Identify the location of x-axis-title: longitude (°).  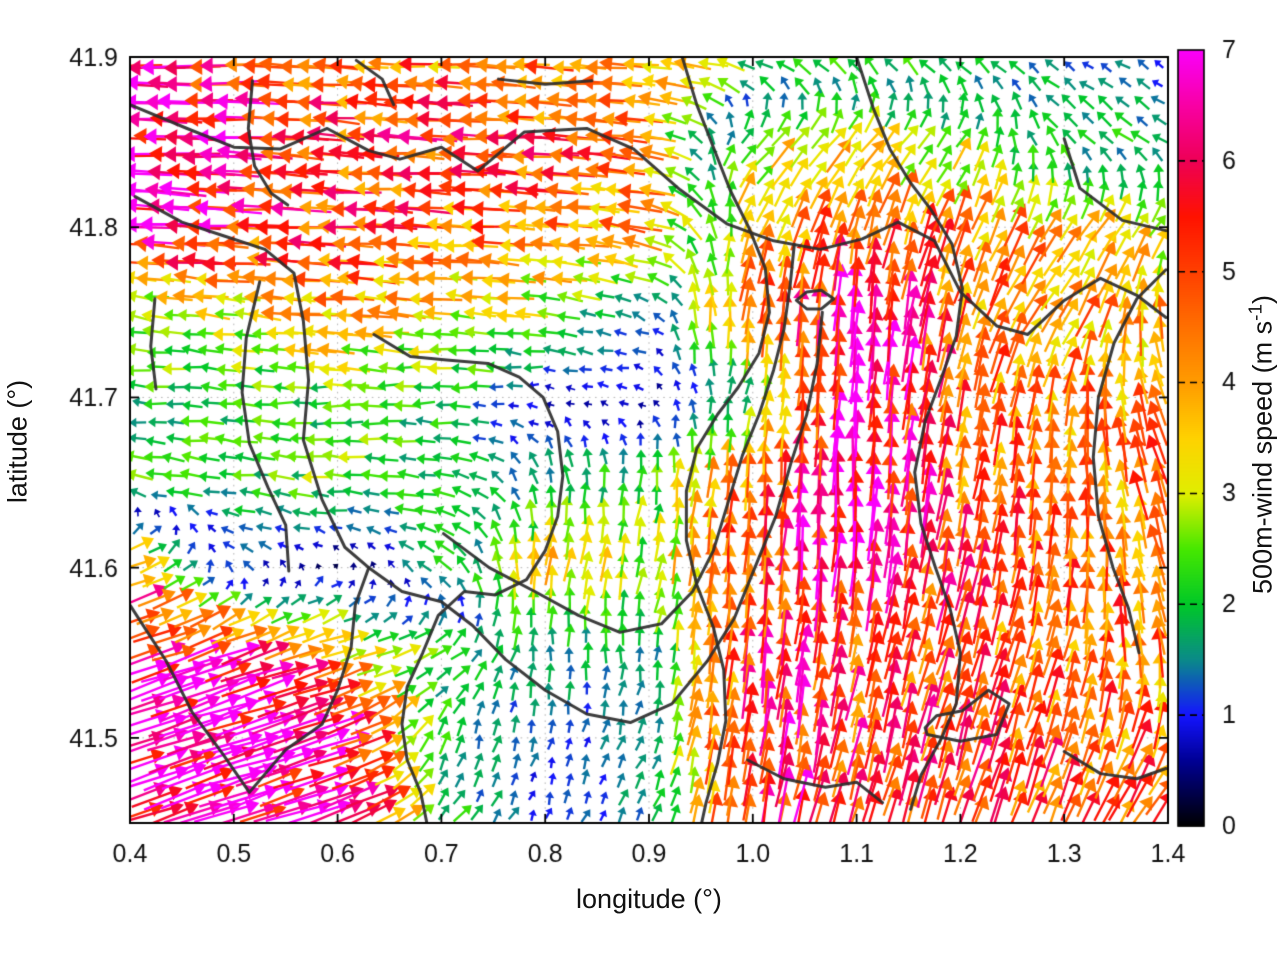
(649, 899).